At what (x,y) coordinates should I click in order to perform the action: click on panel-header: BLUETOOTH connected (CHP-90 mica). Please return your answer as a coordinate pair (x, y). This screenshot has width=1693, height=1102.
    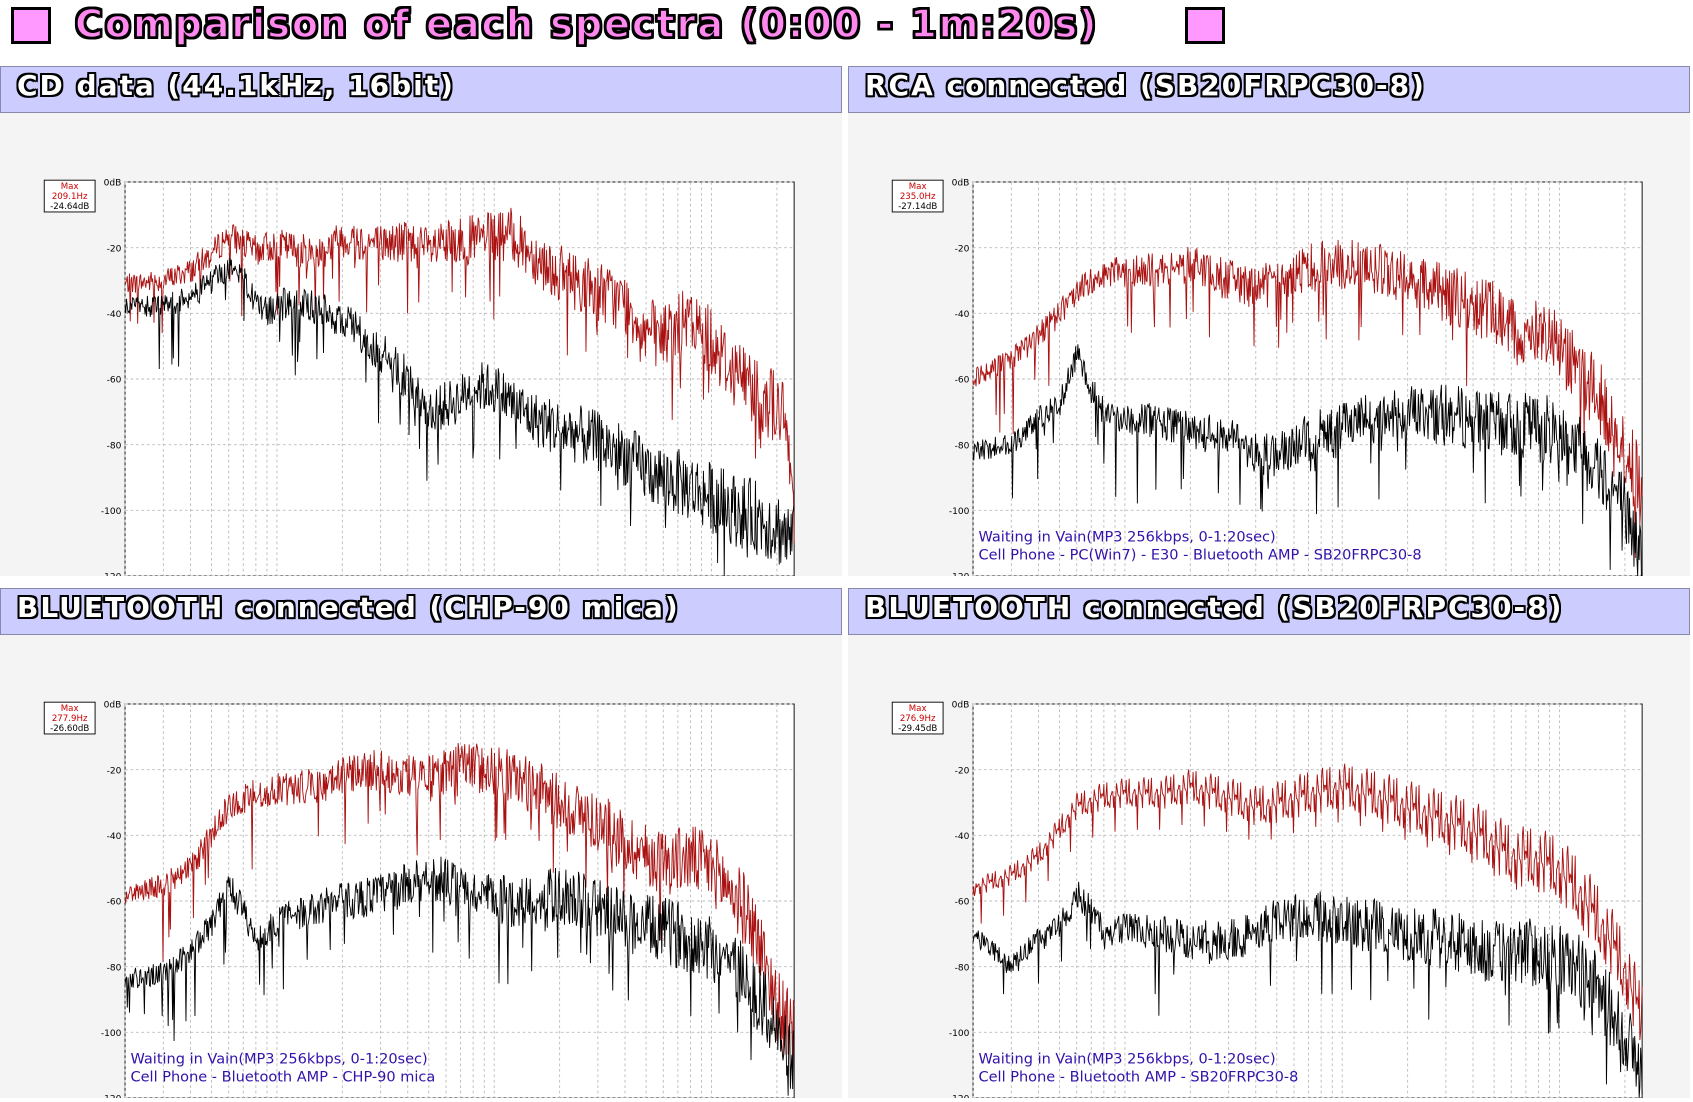
    Looking at the image, I should click on (421, 611).